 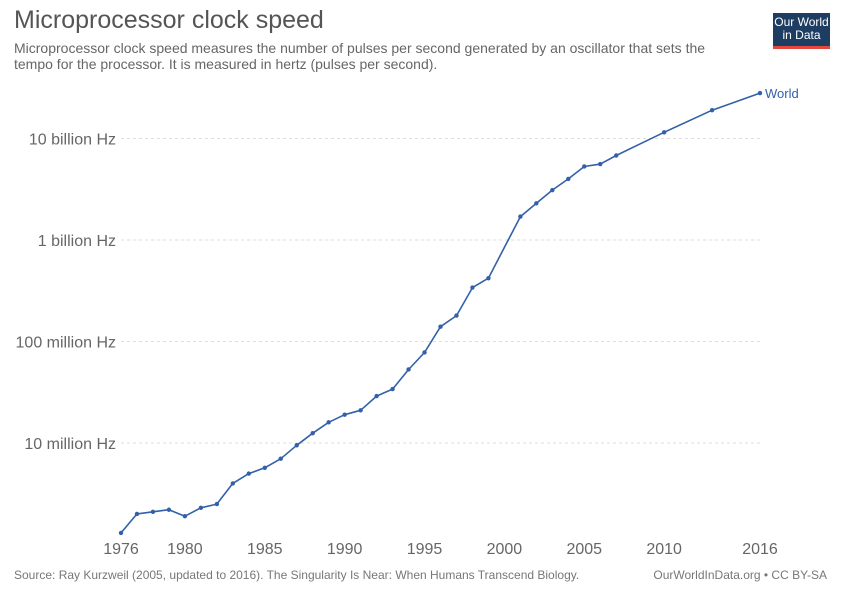 I want to click on x-tick-label: 2016, so click(x=760, y=549).